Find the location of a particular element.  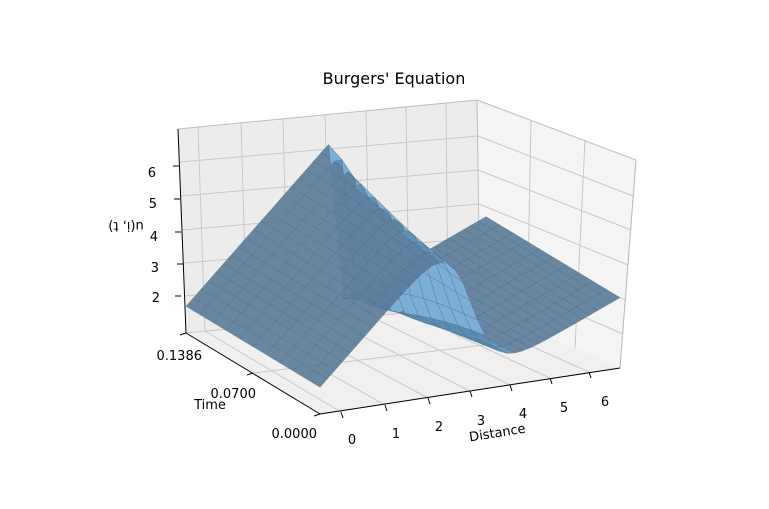

z-tick-label: 3 is located at coordinates (155, 268).